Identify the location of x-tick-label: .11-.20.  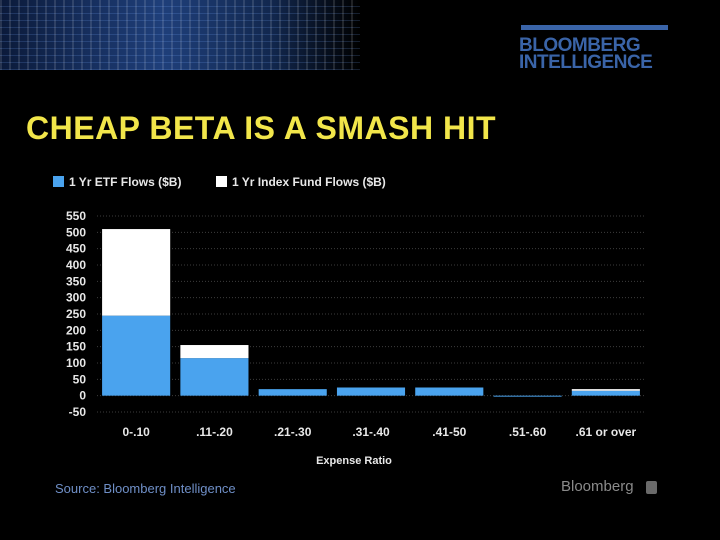
(214, 432).